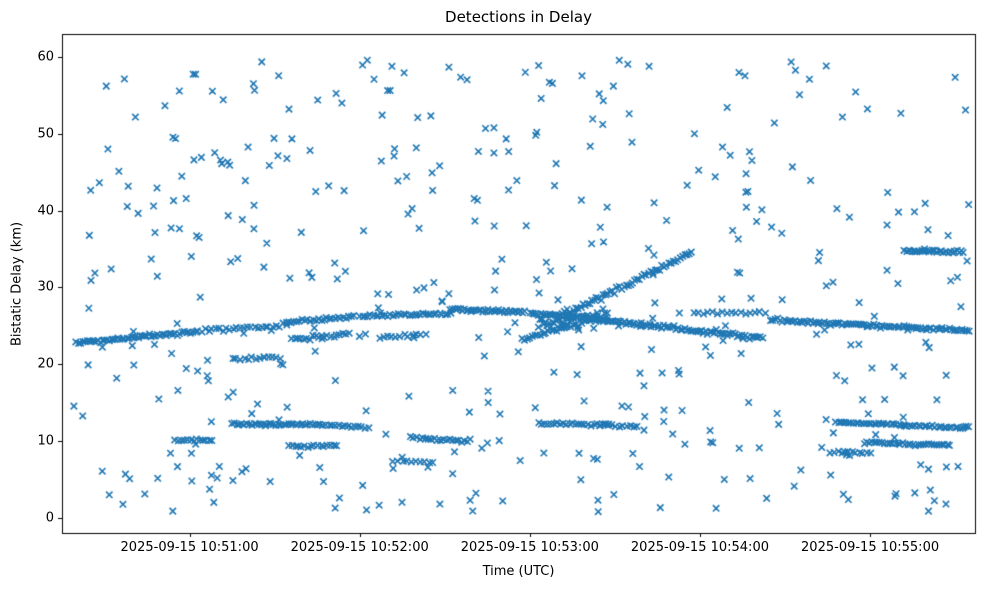 The width and height of the screenshot is (989, 590). Describe the element at coordinates (17, 284) in the screenshot. I see `y-axis-label: Bistatic Delay (km)` at that location.